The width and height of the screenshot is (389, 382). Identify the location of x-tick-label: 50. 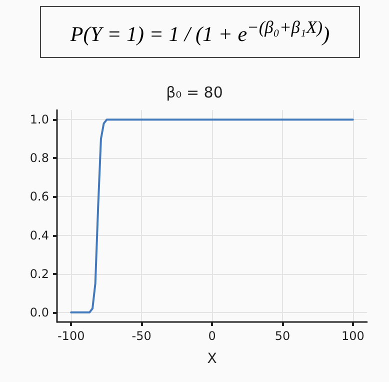
(282, 336).